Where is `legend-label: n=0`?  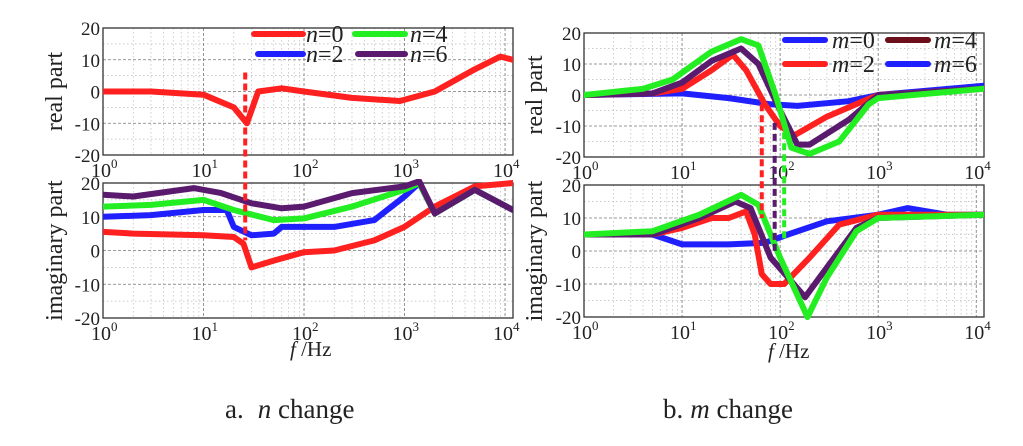
legend-label: n=0 is located at coordinates (325, 35).